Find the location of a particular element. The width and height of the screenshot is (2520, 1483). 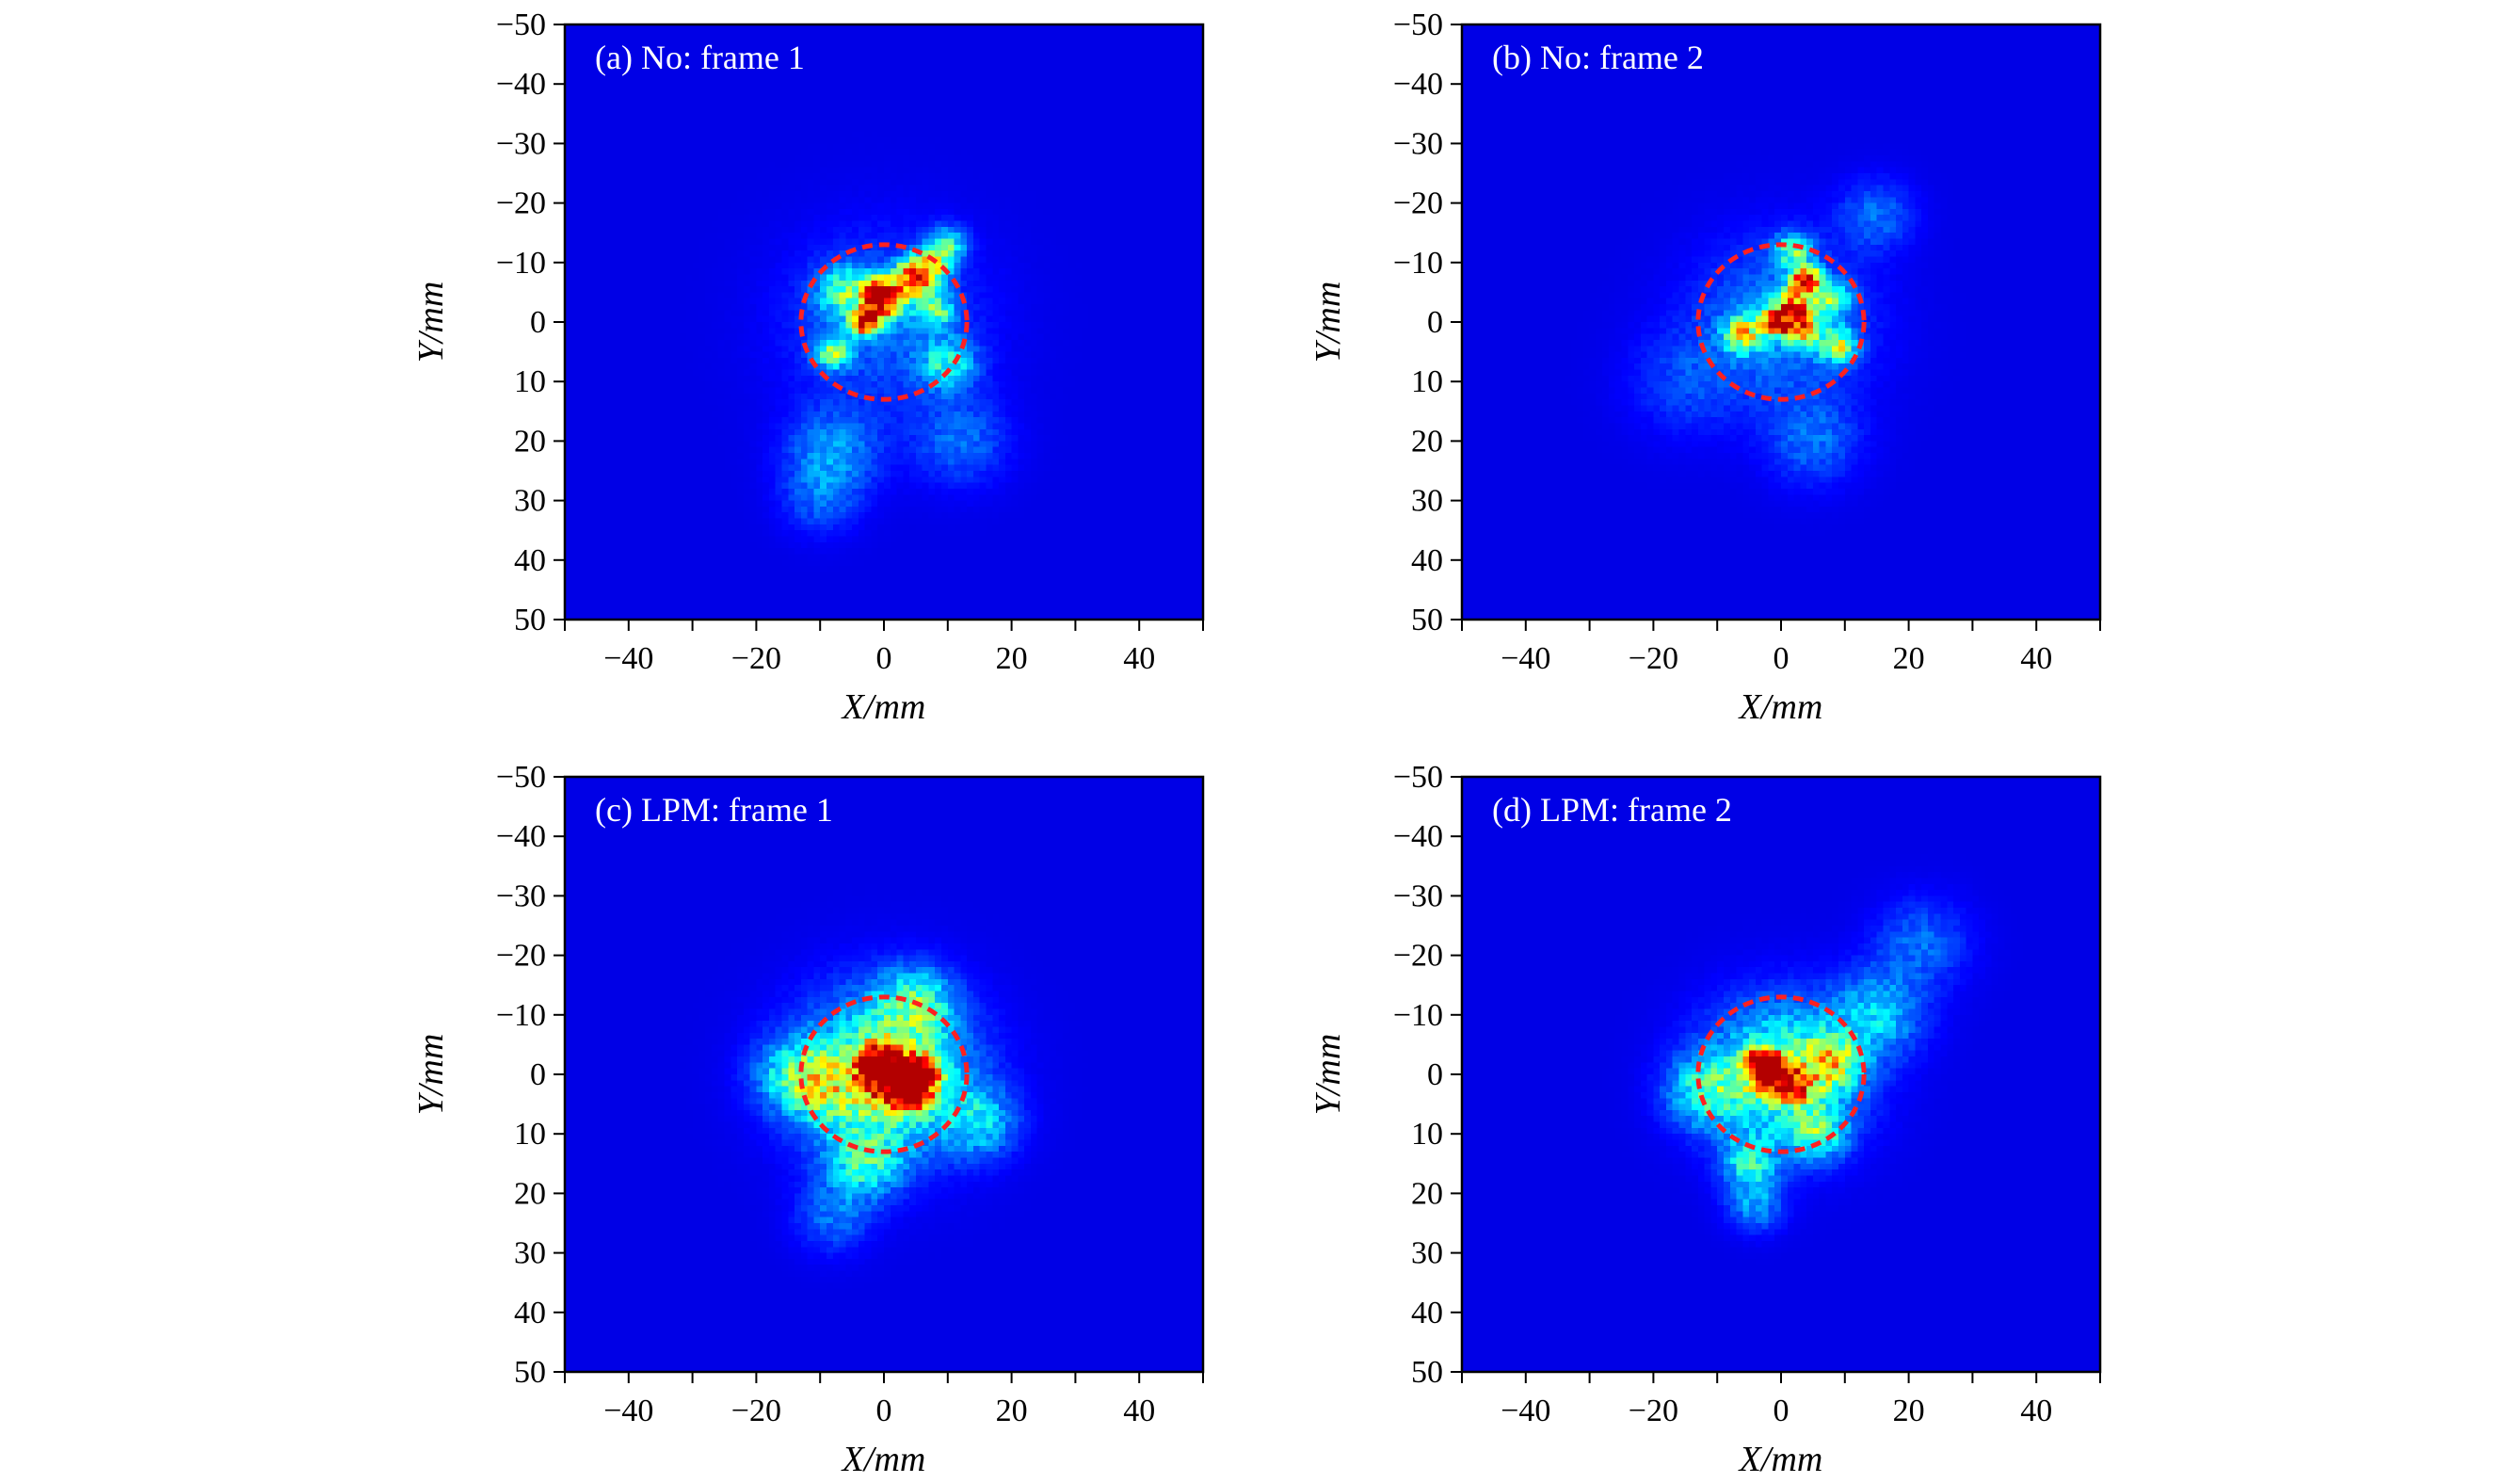

panel-label: (b) No: frame 2 is located at coordinates (1598, 58).